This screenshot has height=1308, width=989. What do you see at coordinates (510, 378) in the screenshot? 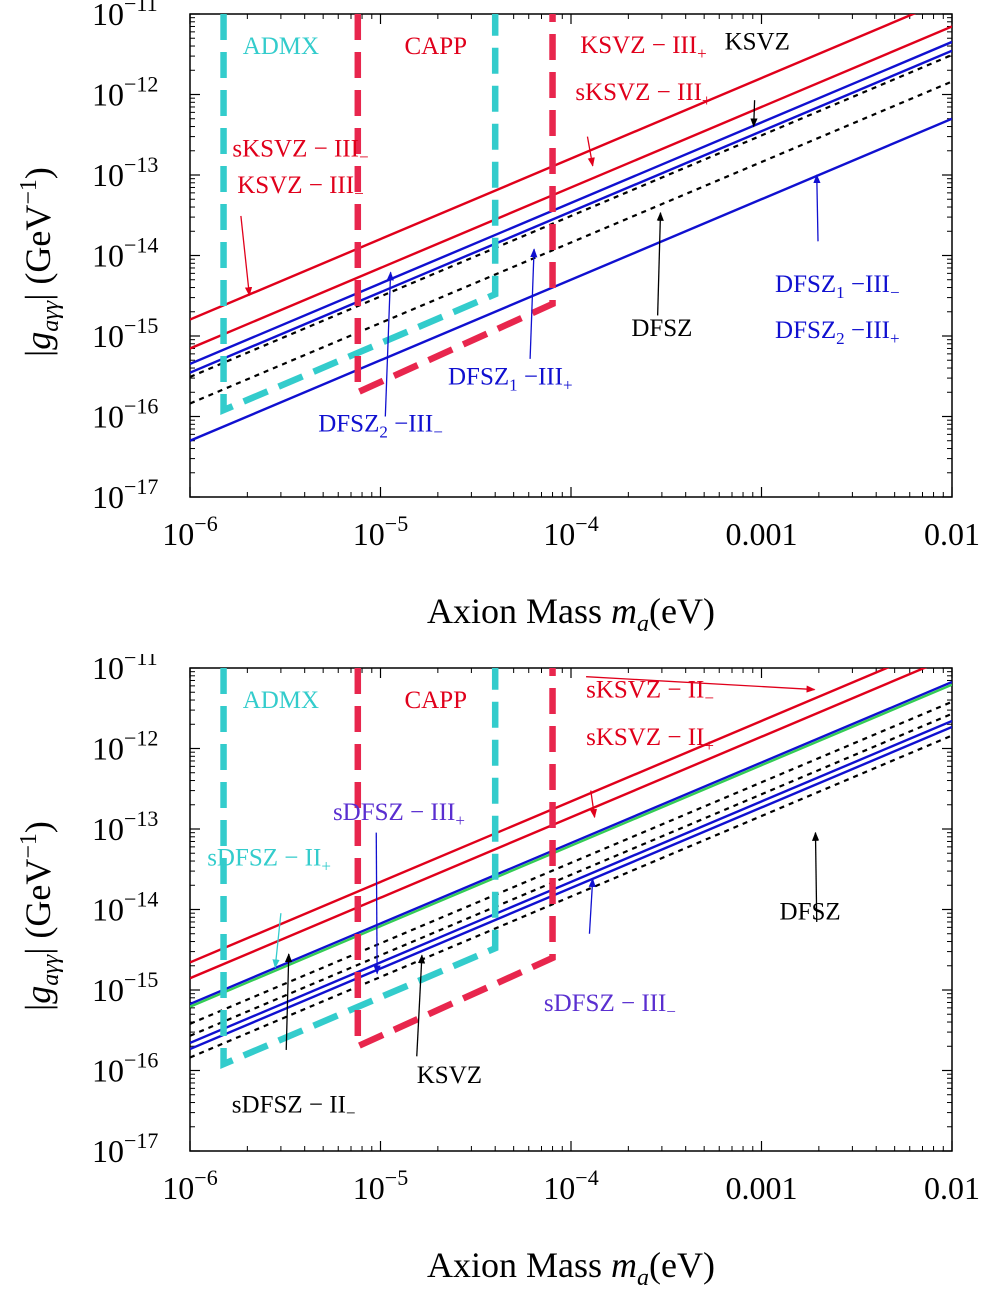
I see `annotation-label: DFSZ1 −III+` at bounding box center [510, 378].